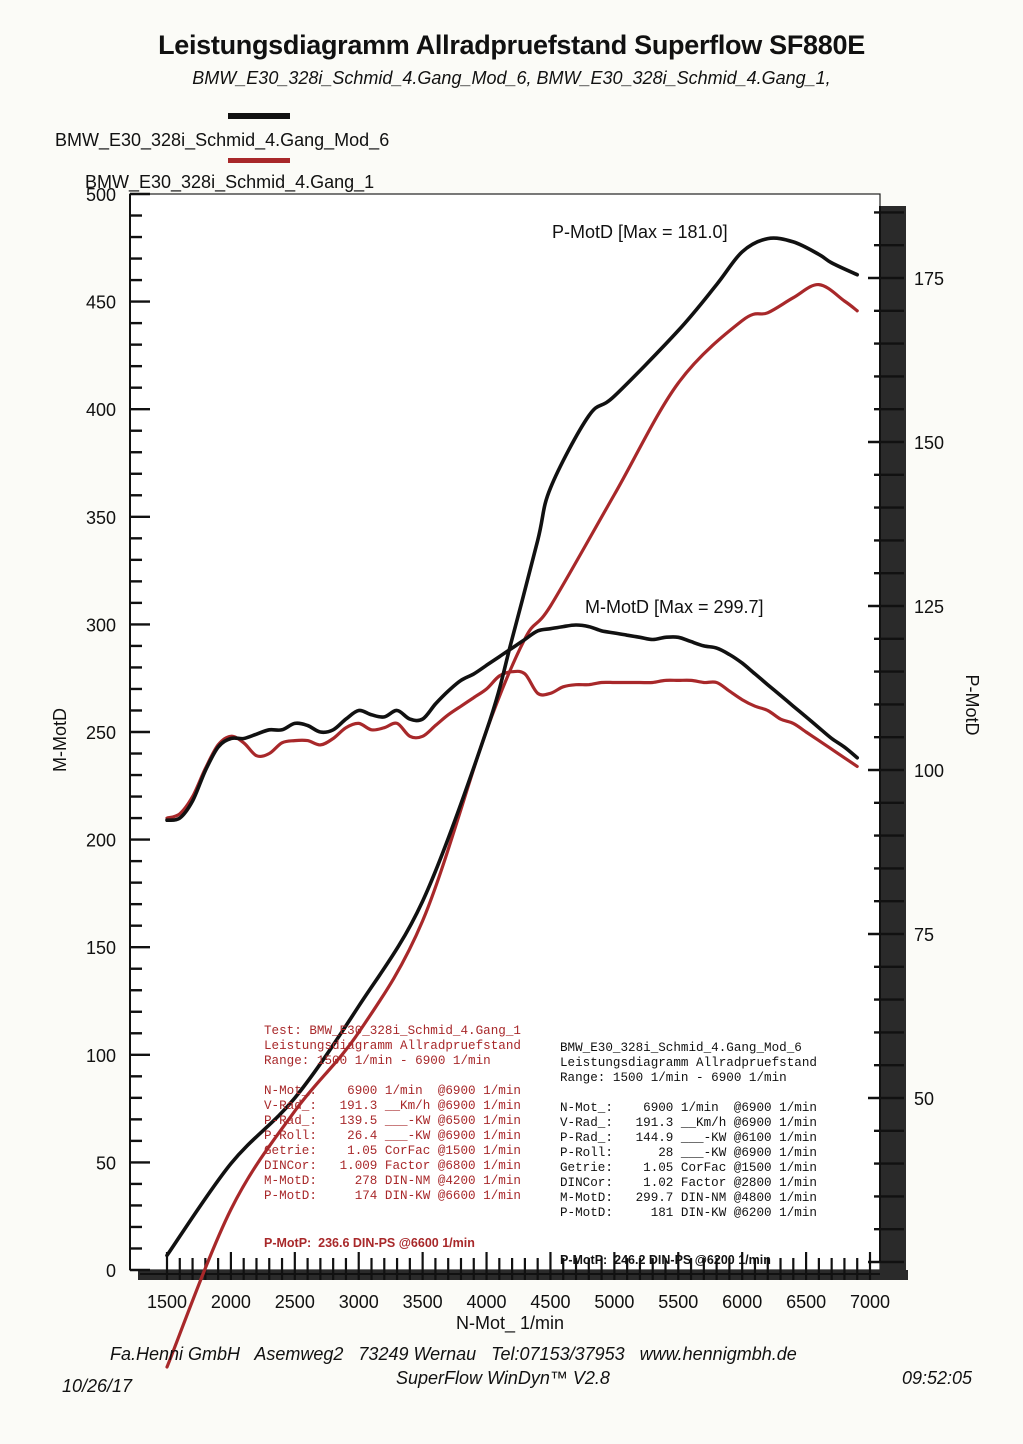 Image resolution: width=1023 pixels, height=1444 pixels. I want to click on y-right-tick-label: 150, so click(929, 443).